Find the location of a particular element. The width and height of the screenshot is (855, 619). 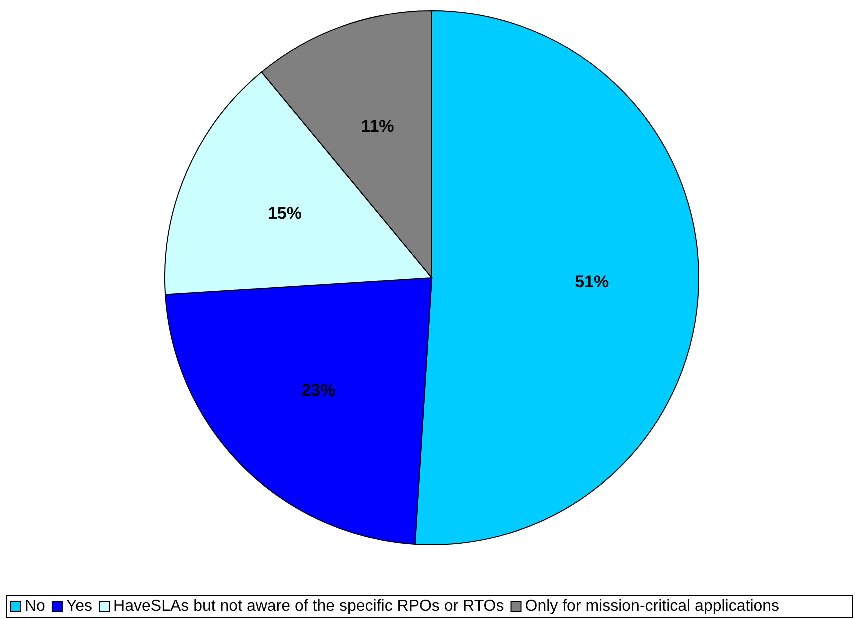

legend-label: Yes is located at coordinates (79, 607).